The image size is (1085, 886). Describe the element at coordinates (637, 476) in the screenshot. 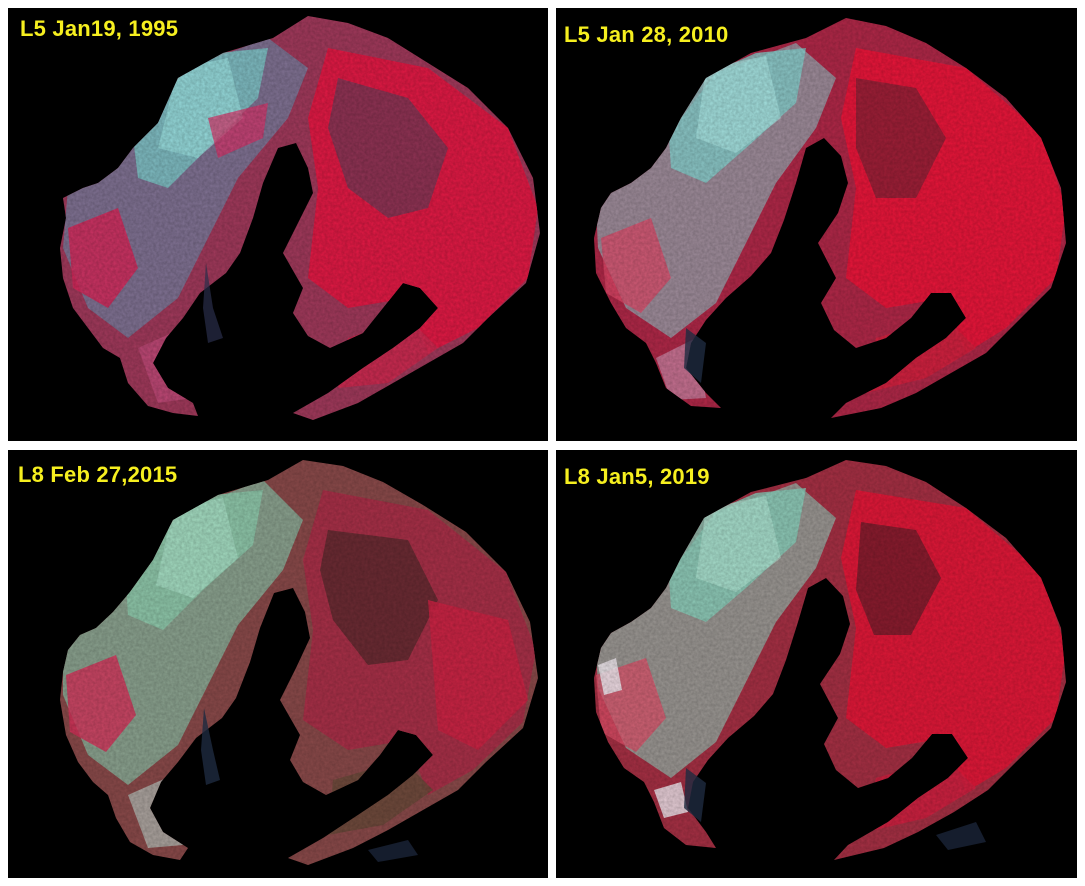

I see `panel-date-label: L8 Jan5, 2019` at that location.